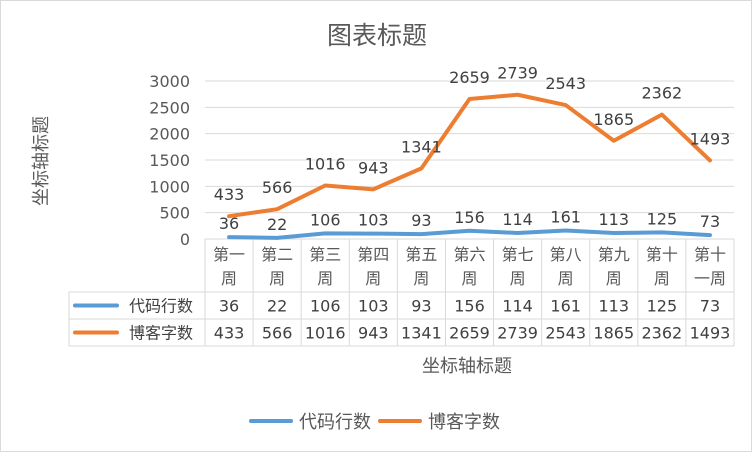  Describe the element at coordinates (565, 83) in the screenshot. I see `data-label: 2543` at that location.